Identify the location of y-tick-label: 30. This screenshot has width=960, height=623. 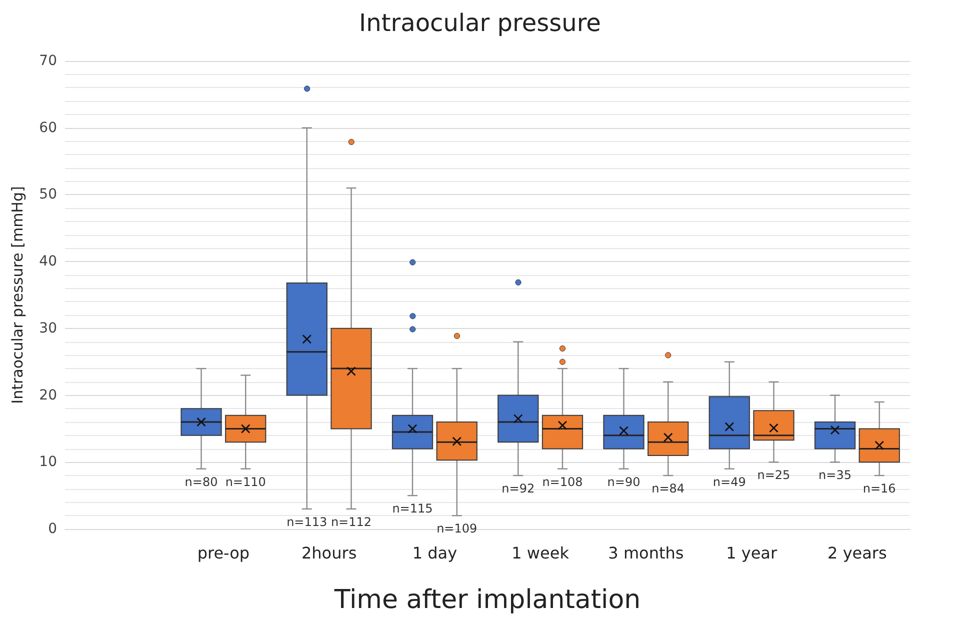
(48, 328).